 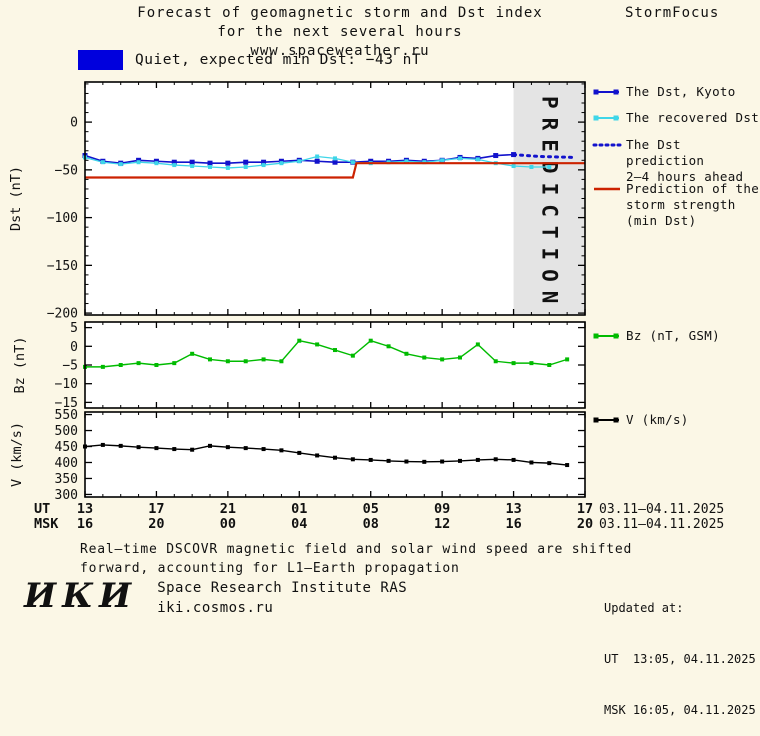 I want to click on iki-site-link: iki.cosmos.ru, so click(x=215, y=608).